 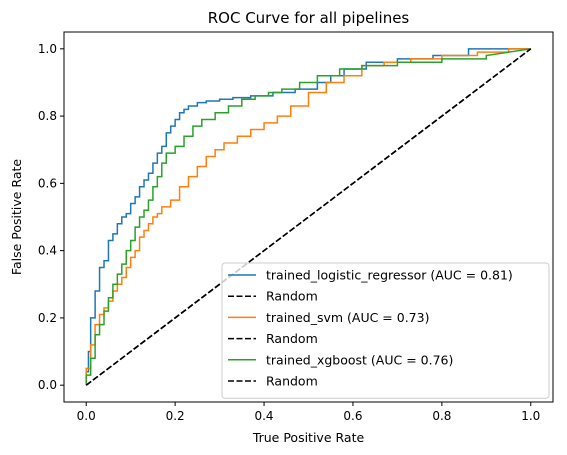 What do you see at coordinates (47, 385) in the screenshot?
I see `y-tick-label: 0.0` at bounding box center [47, 385].